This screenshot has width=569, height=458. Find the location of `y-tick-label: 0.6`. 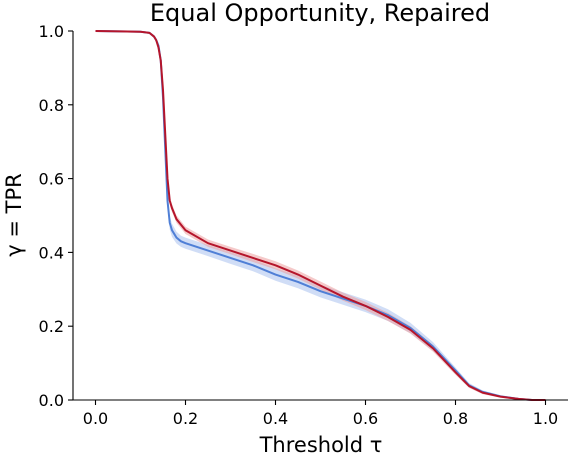

y-tick-label: 0.6 is located at coordinates (51, 179).